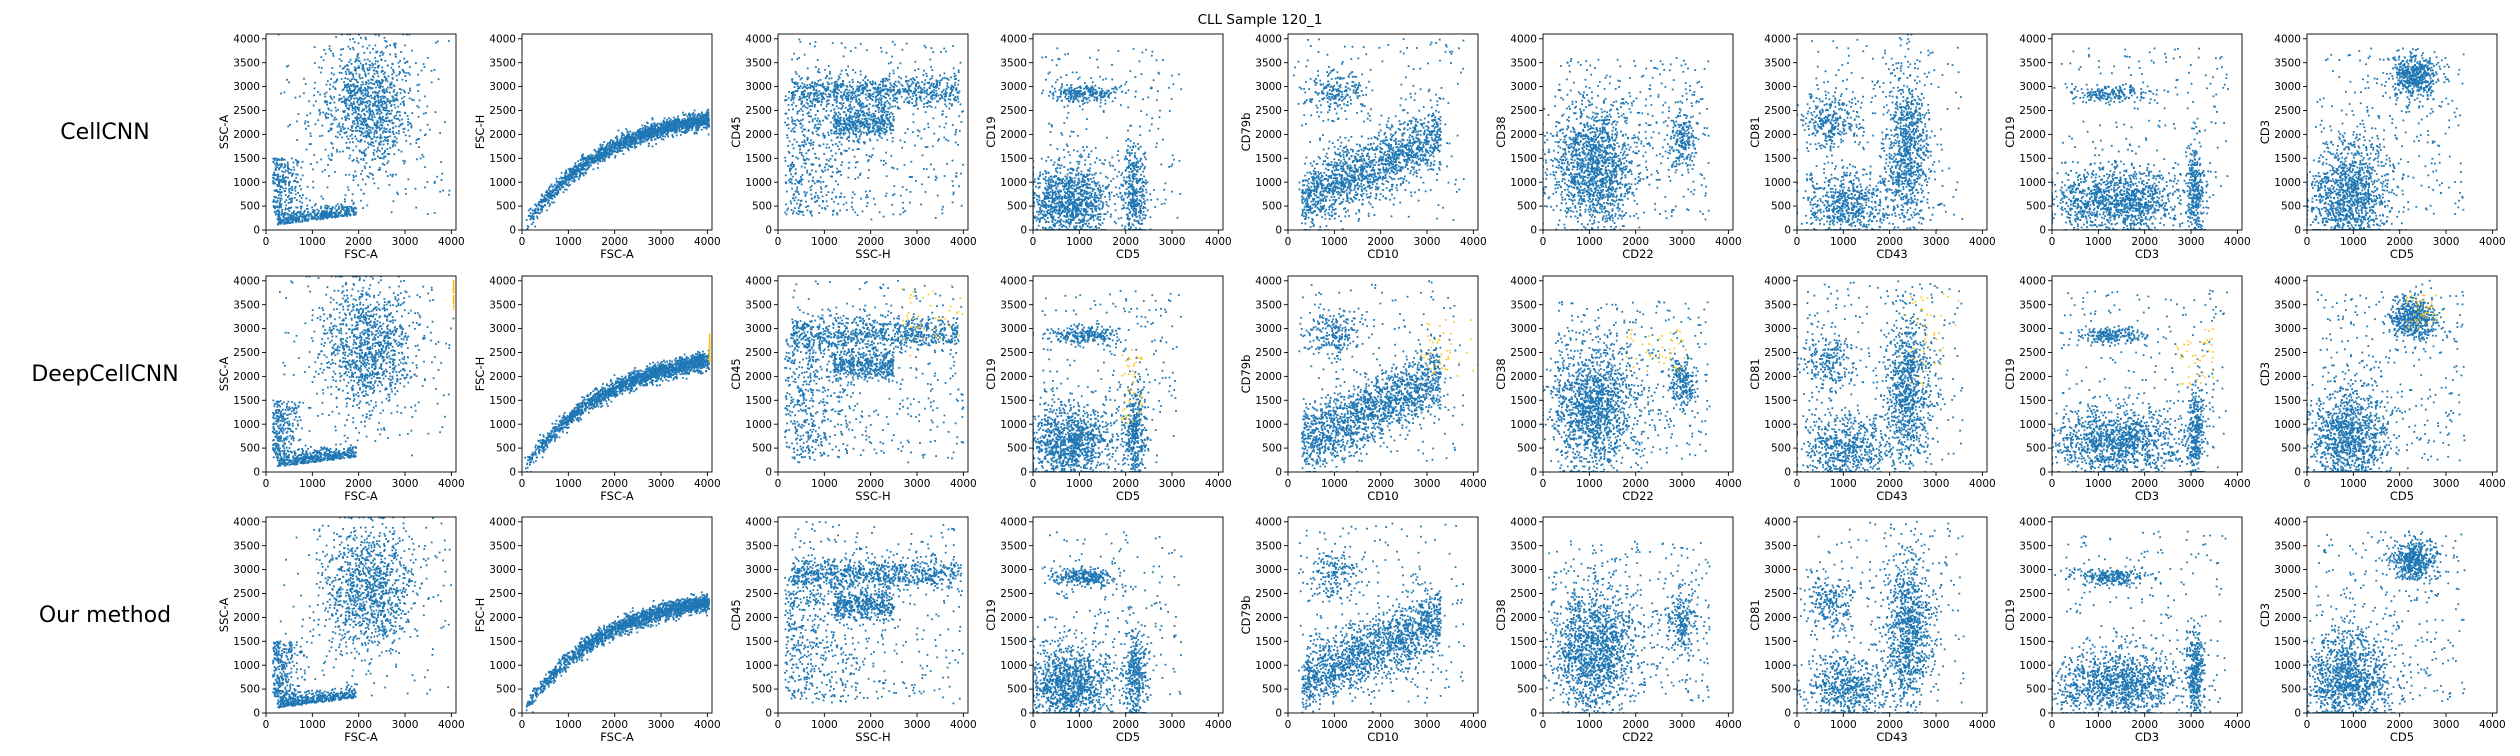  What do you see at coordinates (451, 242) in the screenshot?
I see `x-tick-label: 4000` at bounding box center [451, 242].